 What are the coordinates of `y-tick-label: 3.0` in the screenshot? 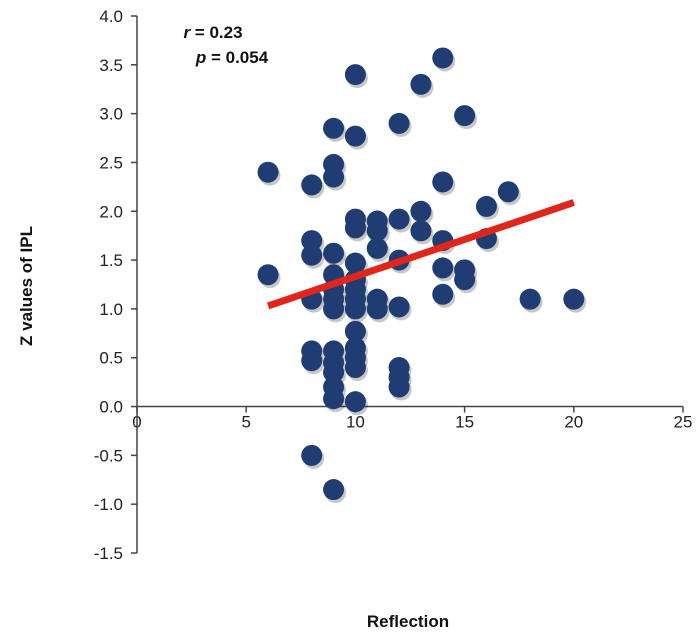 It's located at (111, 114).